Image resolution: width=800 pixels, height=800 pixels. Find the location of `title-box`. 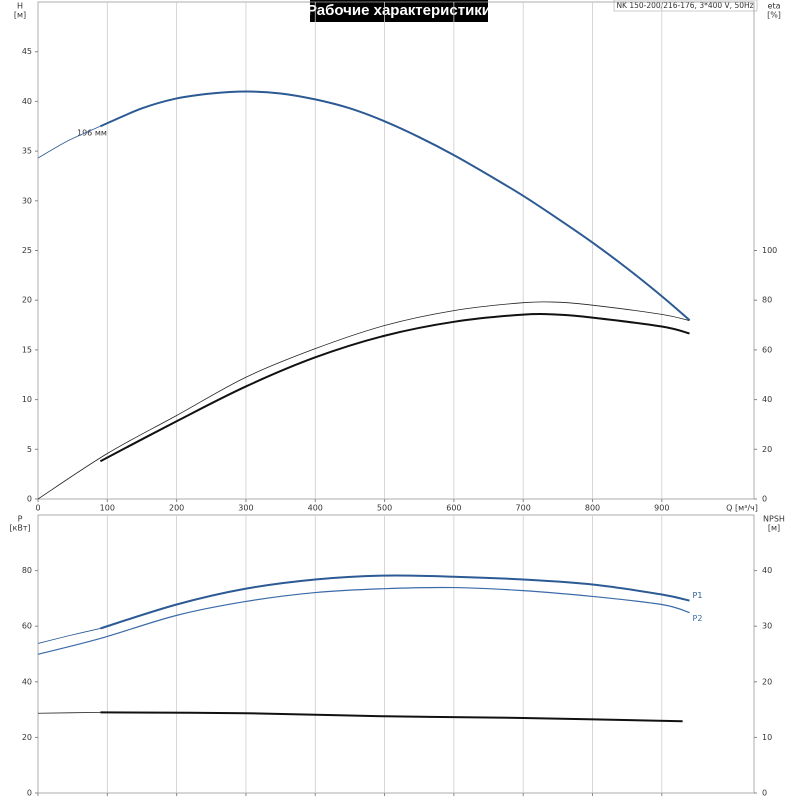

title-box is located at coordinates (399, 11).